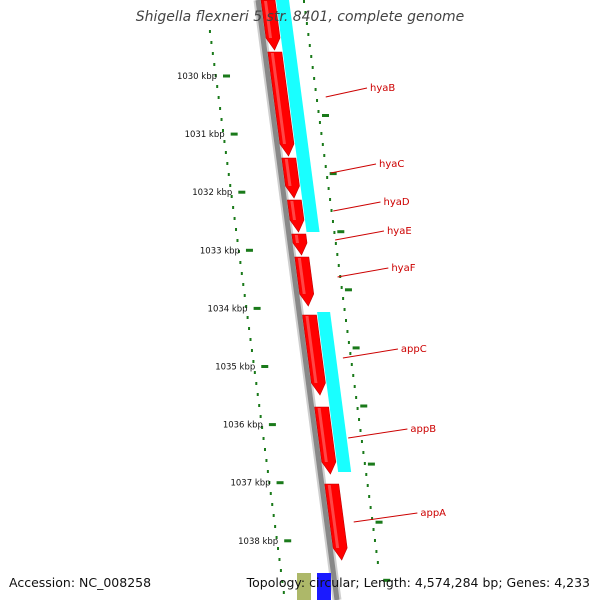  I want to click on tick-label: 1036 kbp, so click(243, 426).